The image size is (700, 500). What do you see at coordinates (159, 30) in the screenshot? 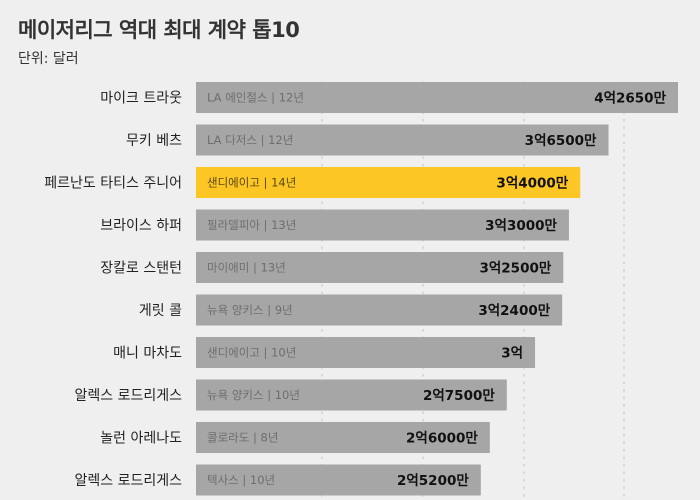
I see `chart-title: 메이저리그 역대 최대 계약 톱10` at bounding box center [159, 30].